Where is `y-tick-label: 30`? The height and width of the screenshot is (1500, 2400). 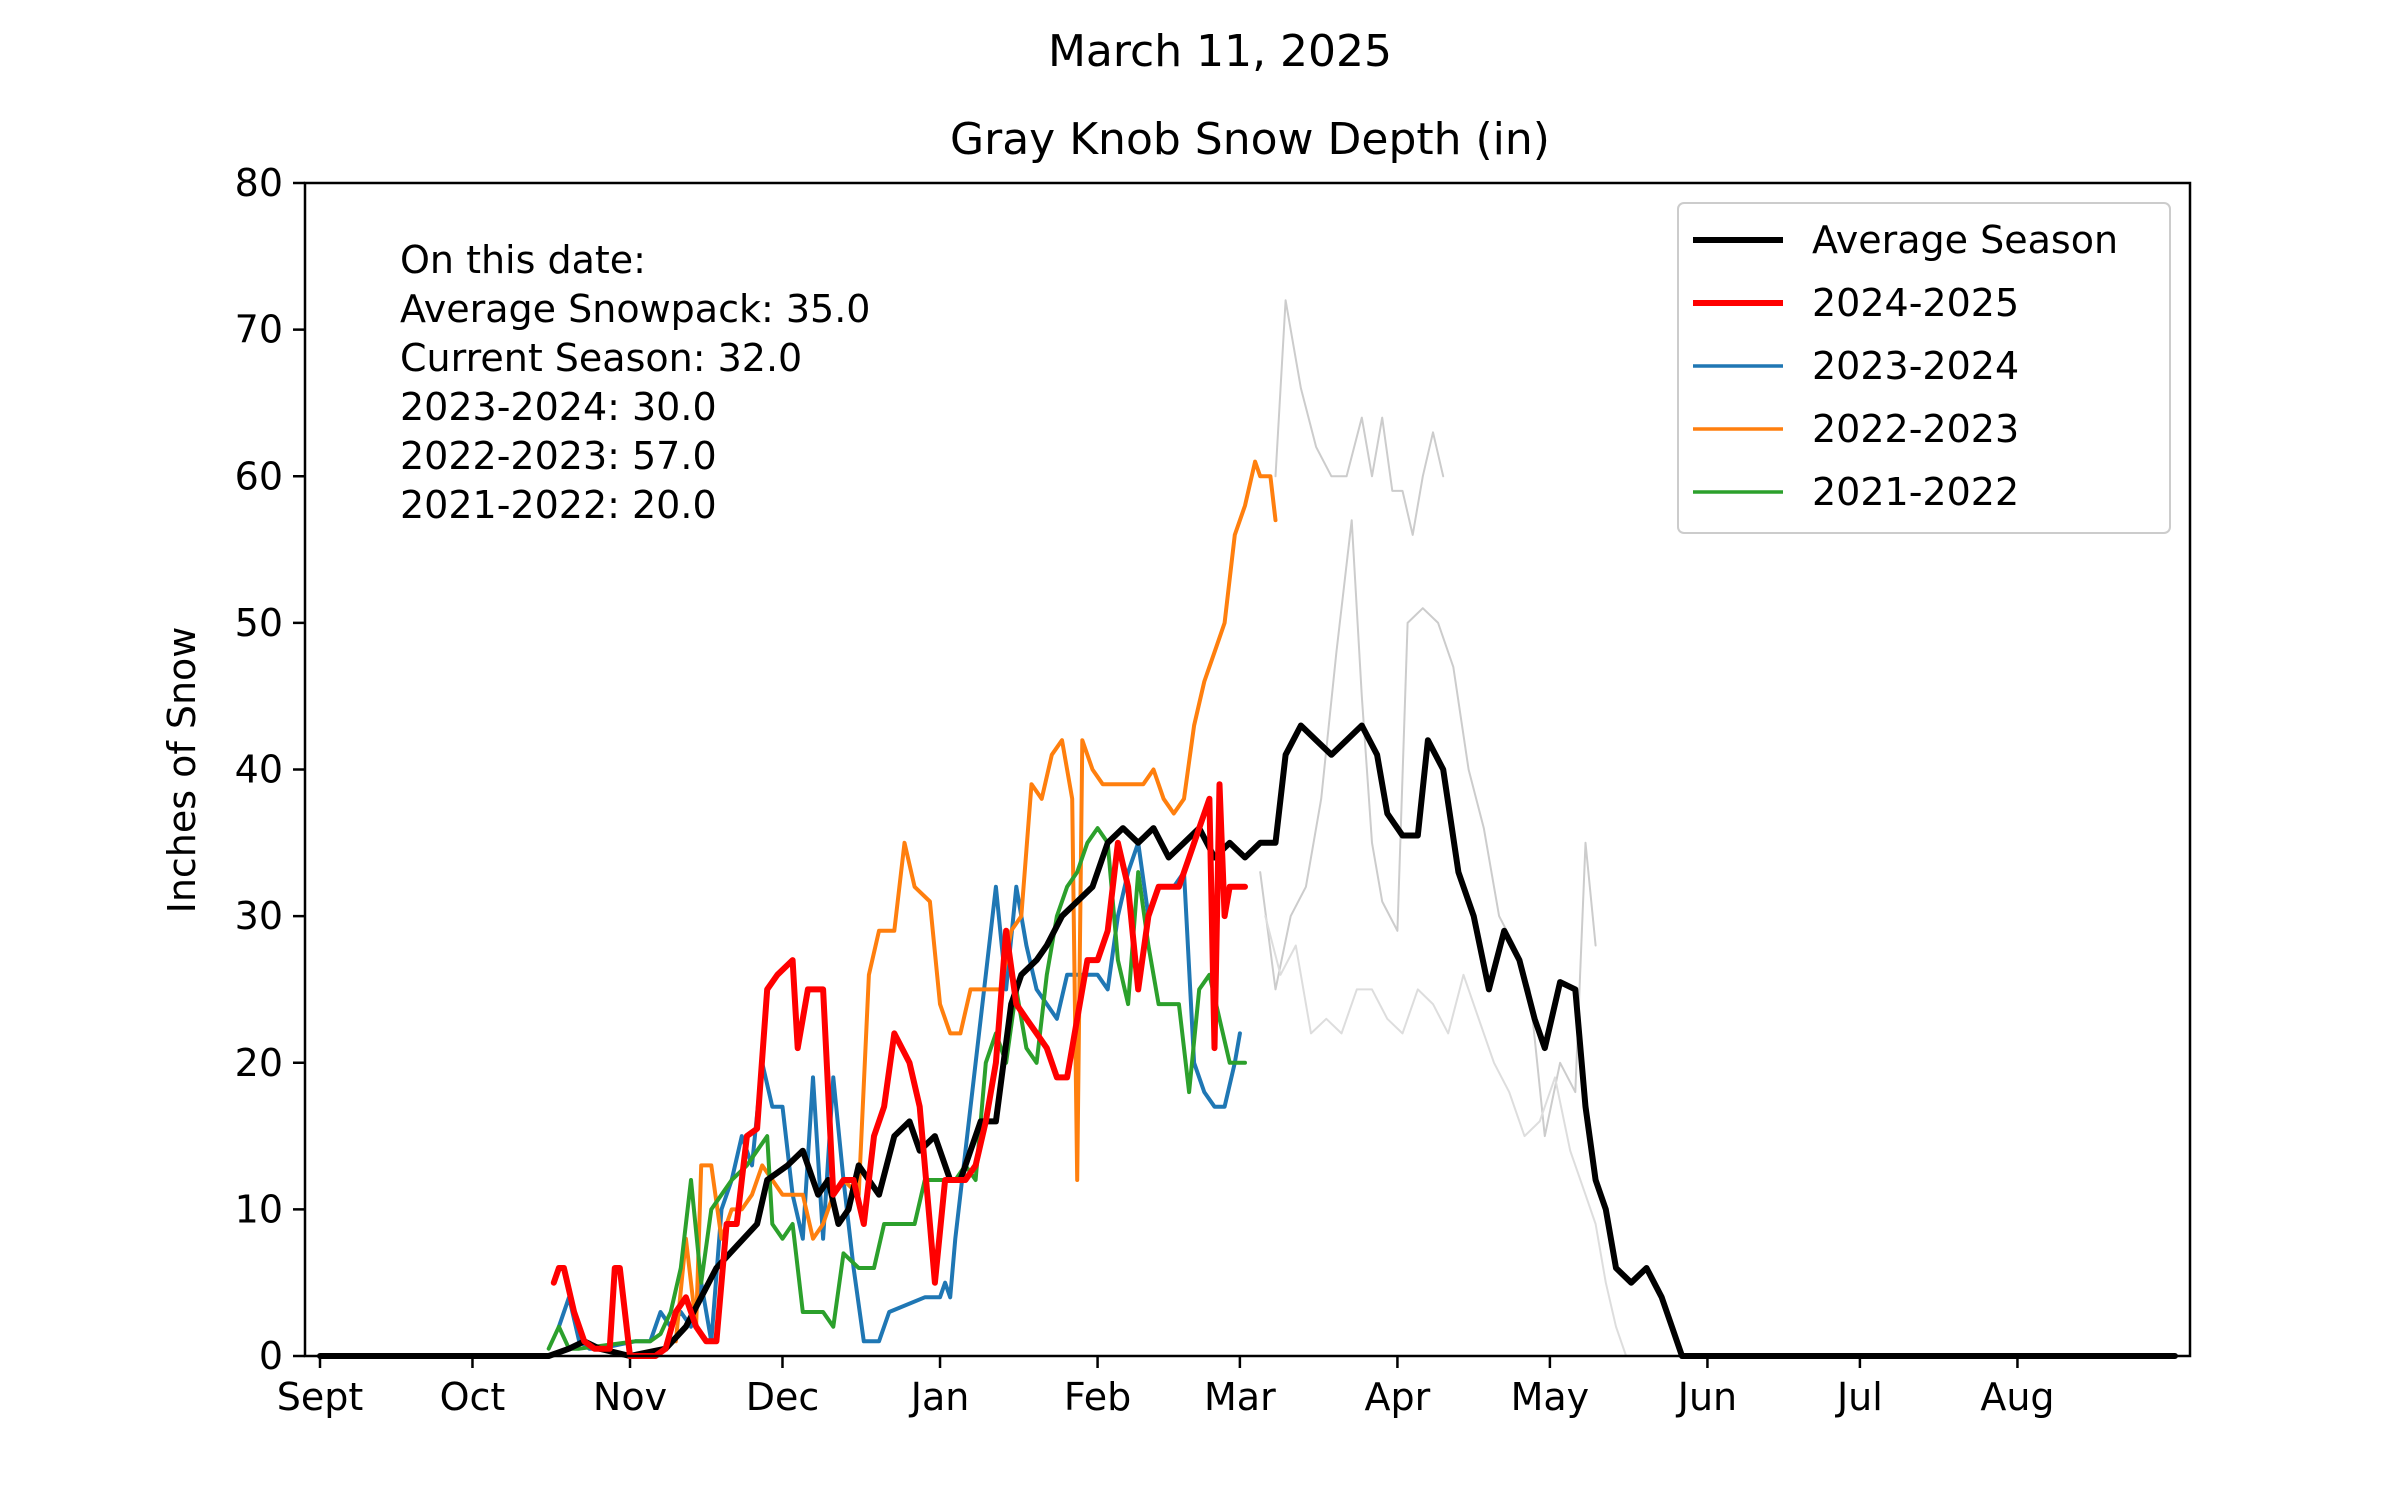 y-tick-label: 30 is located at coordinates (259, 916).